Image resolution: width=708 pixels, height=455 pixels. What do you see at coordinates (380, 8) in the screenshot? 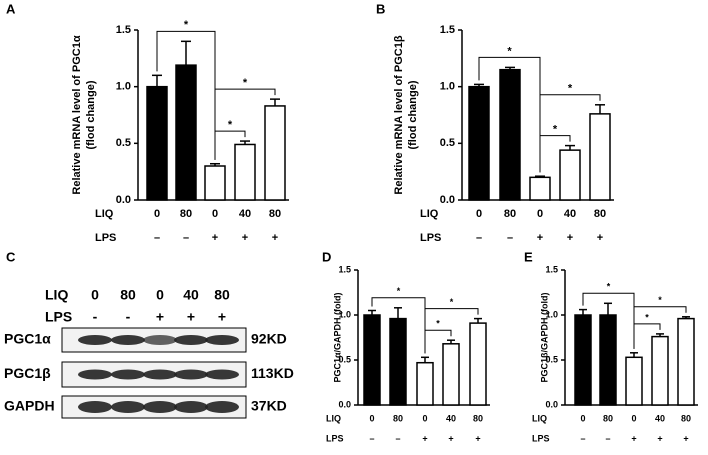
I see `panel-label: B` at bounding box center [380, 8].